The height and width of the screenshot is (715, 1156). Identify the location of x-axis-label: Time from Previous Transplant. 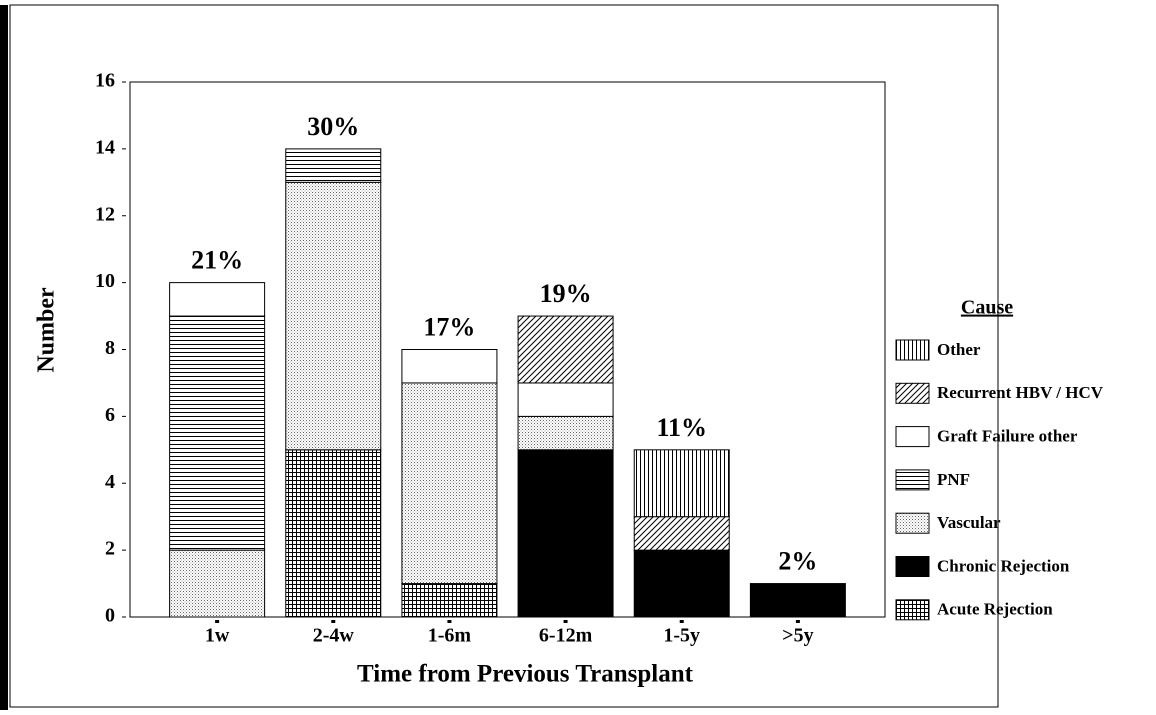
(525, 674).